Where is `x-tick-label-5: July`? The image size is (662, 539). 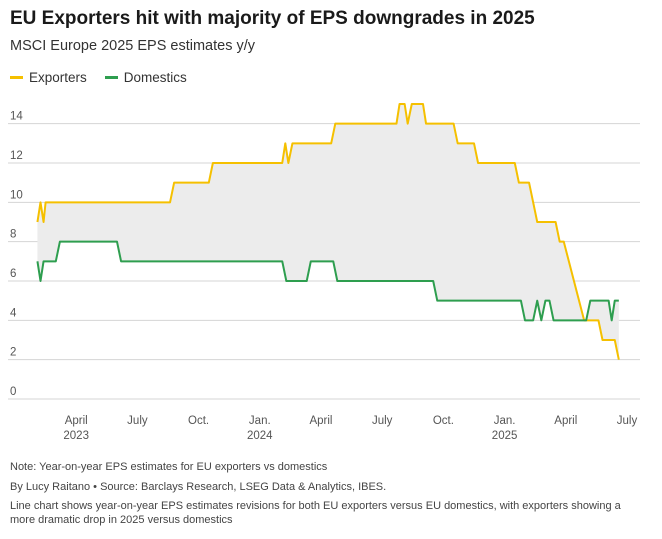 x-tick-label-5: July is located at coordinates (382, 421).